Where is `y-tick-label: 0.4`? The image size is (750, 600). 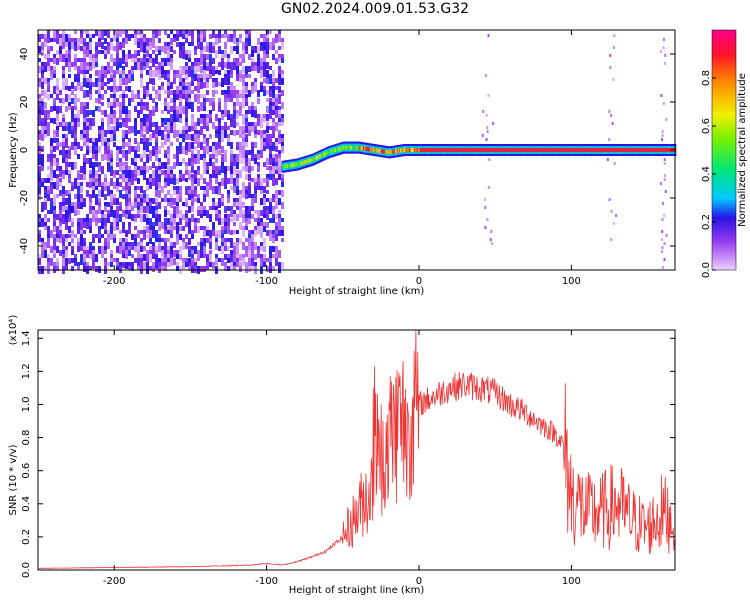
y-tick-label: 0.4 is located at coordinates (26, 504).